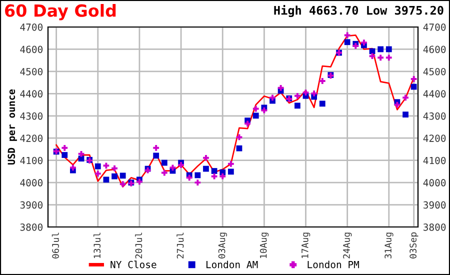  What do you see at coordinates (347, 245) in the screenshot?
I see `x-tick-label: 24Aug` at bounding box center [347, 245].